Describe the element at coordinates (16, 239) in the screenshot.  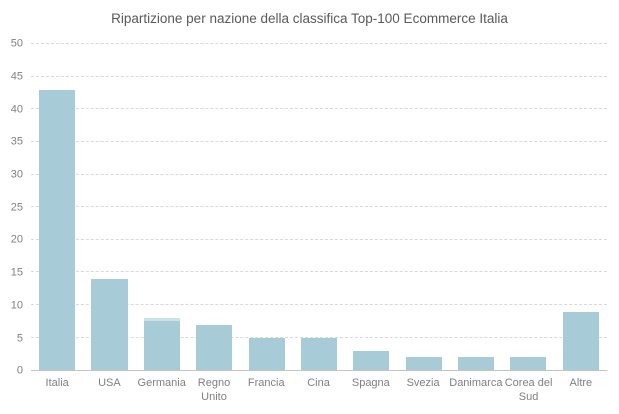
I see `y-tick-20: 20` at that location.